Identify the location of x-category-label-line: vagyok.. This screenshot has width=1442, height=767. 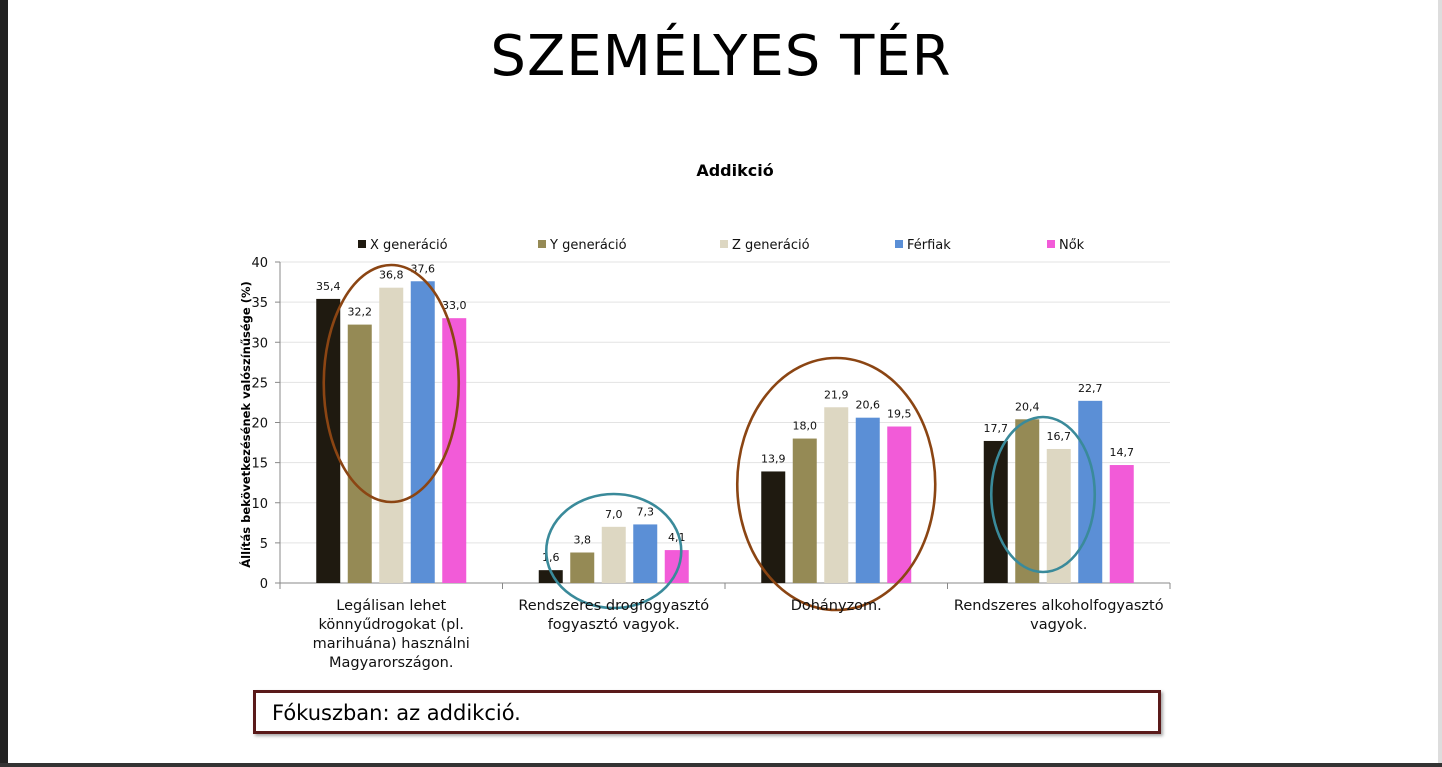
(1059, 625).